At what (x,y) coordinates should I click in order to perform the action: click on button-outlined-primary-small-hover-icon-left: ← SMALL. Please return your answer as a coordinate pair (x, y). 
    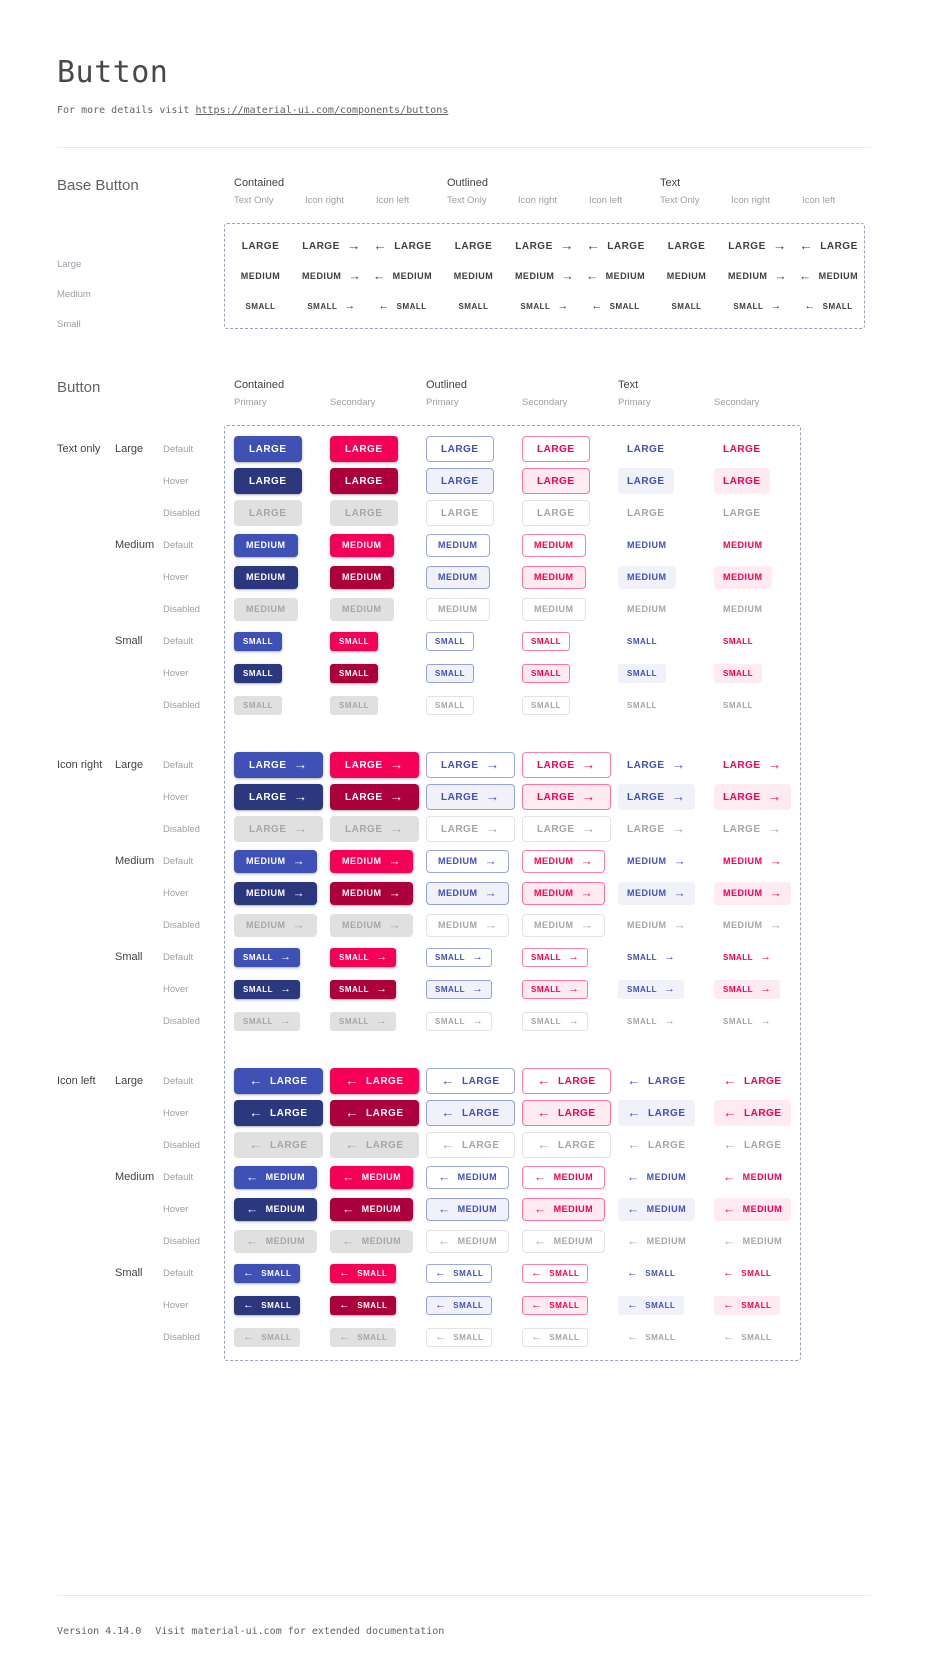
    Looking at the image, I should click on (459, 1305).